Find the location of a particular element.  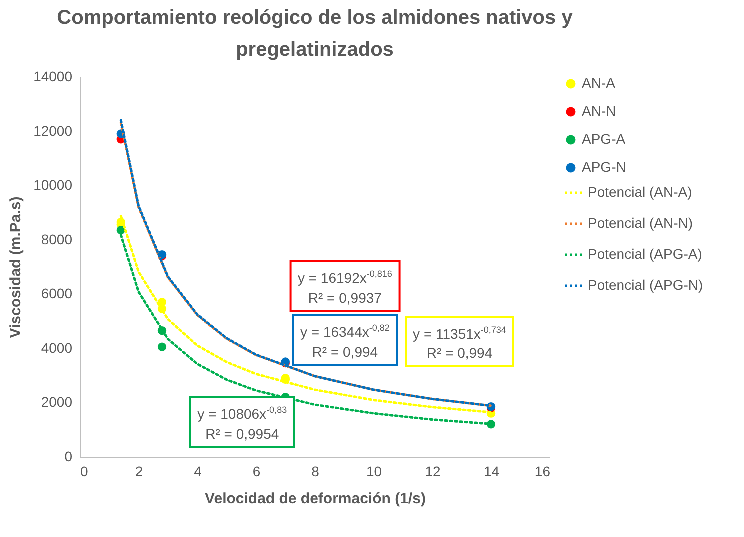

annotation: y = 16192x$^{-0,816}$ is located at coordinates (345, 278).